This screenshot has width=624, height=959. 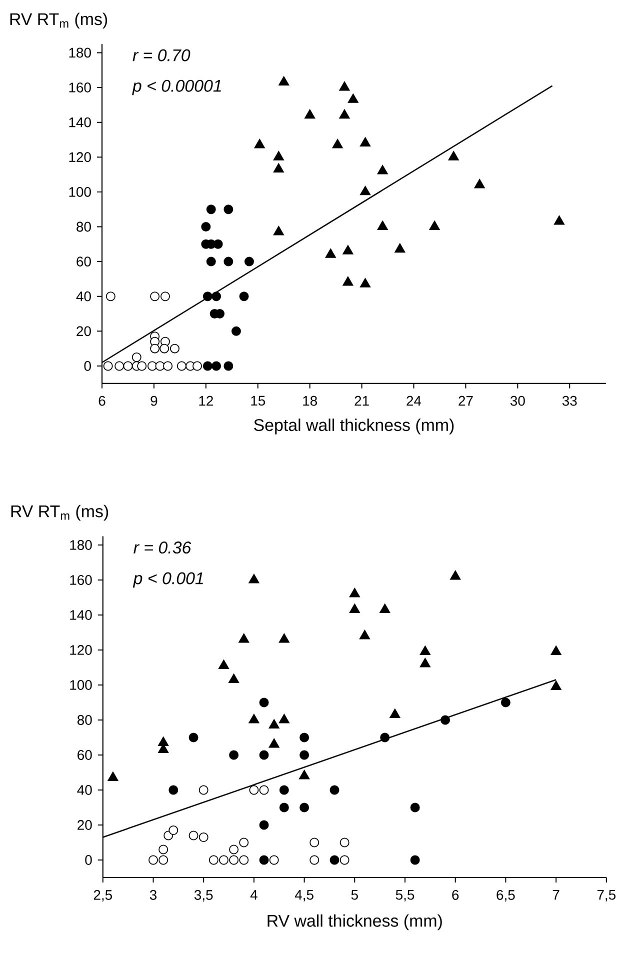 I want to click on annotation: r = 0.70, so click(x=161, y=55).